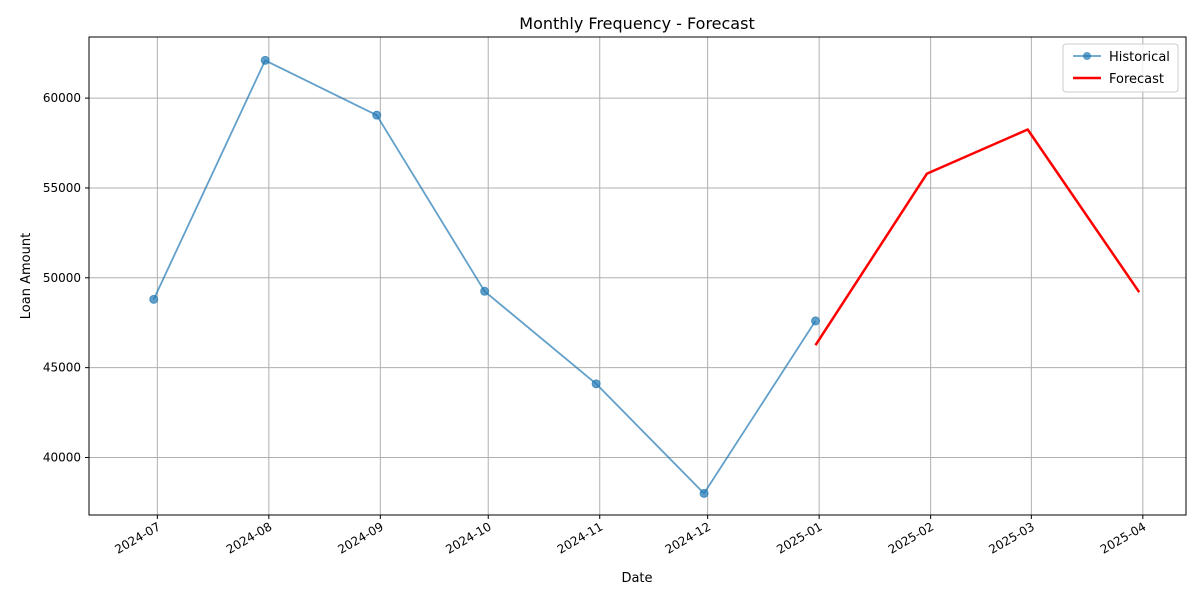 Image resolution: width=1200 pixels, height=604 pixels. What do you see at coordinates (26, 276) in the screenshot?
I see `y-axis-label: Loan Amount` at bounding box center [26, 276].